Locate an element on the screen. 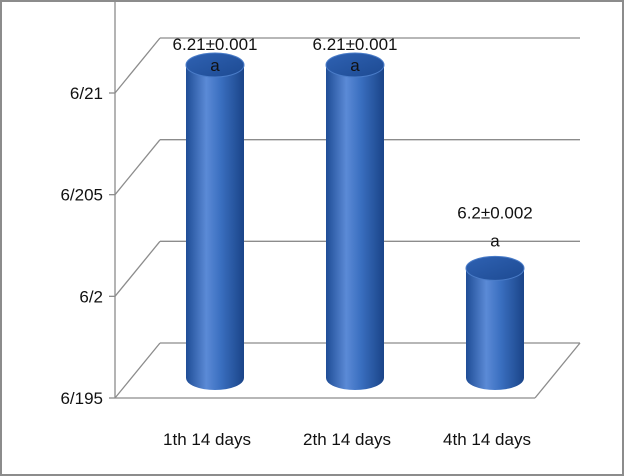 The image size is (624, 476). y-tick-label: 6/205 is located at coordinates (81, 195).